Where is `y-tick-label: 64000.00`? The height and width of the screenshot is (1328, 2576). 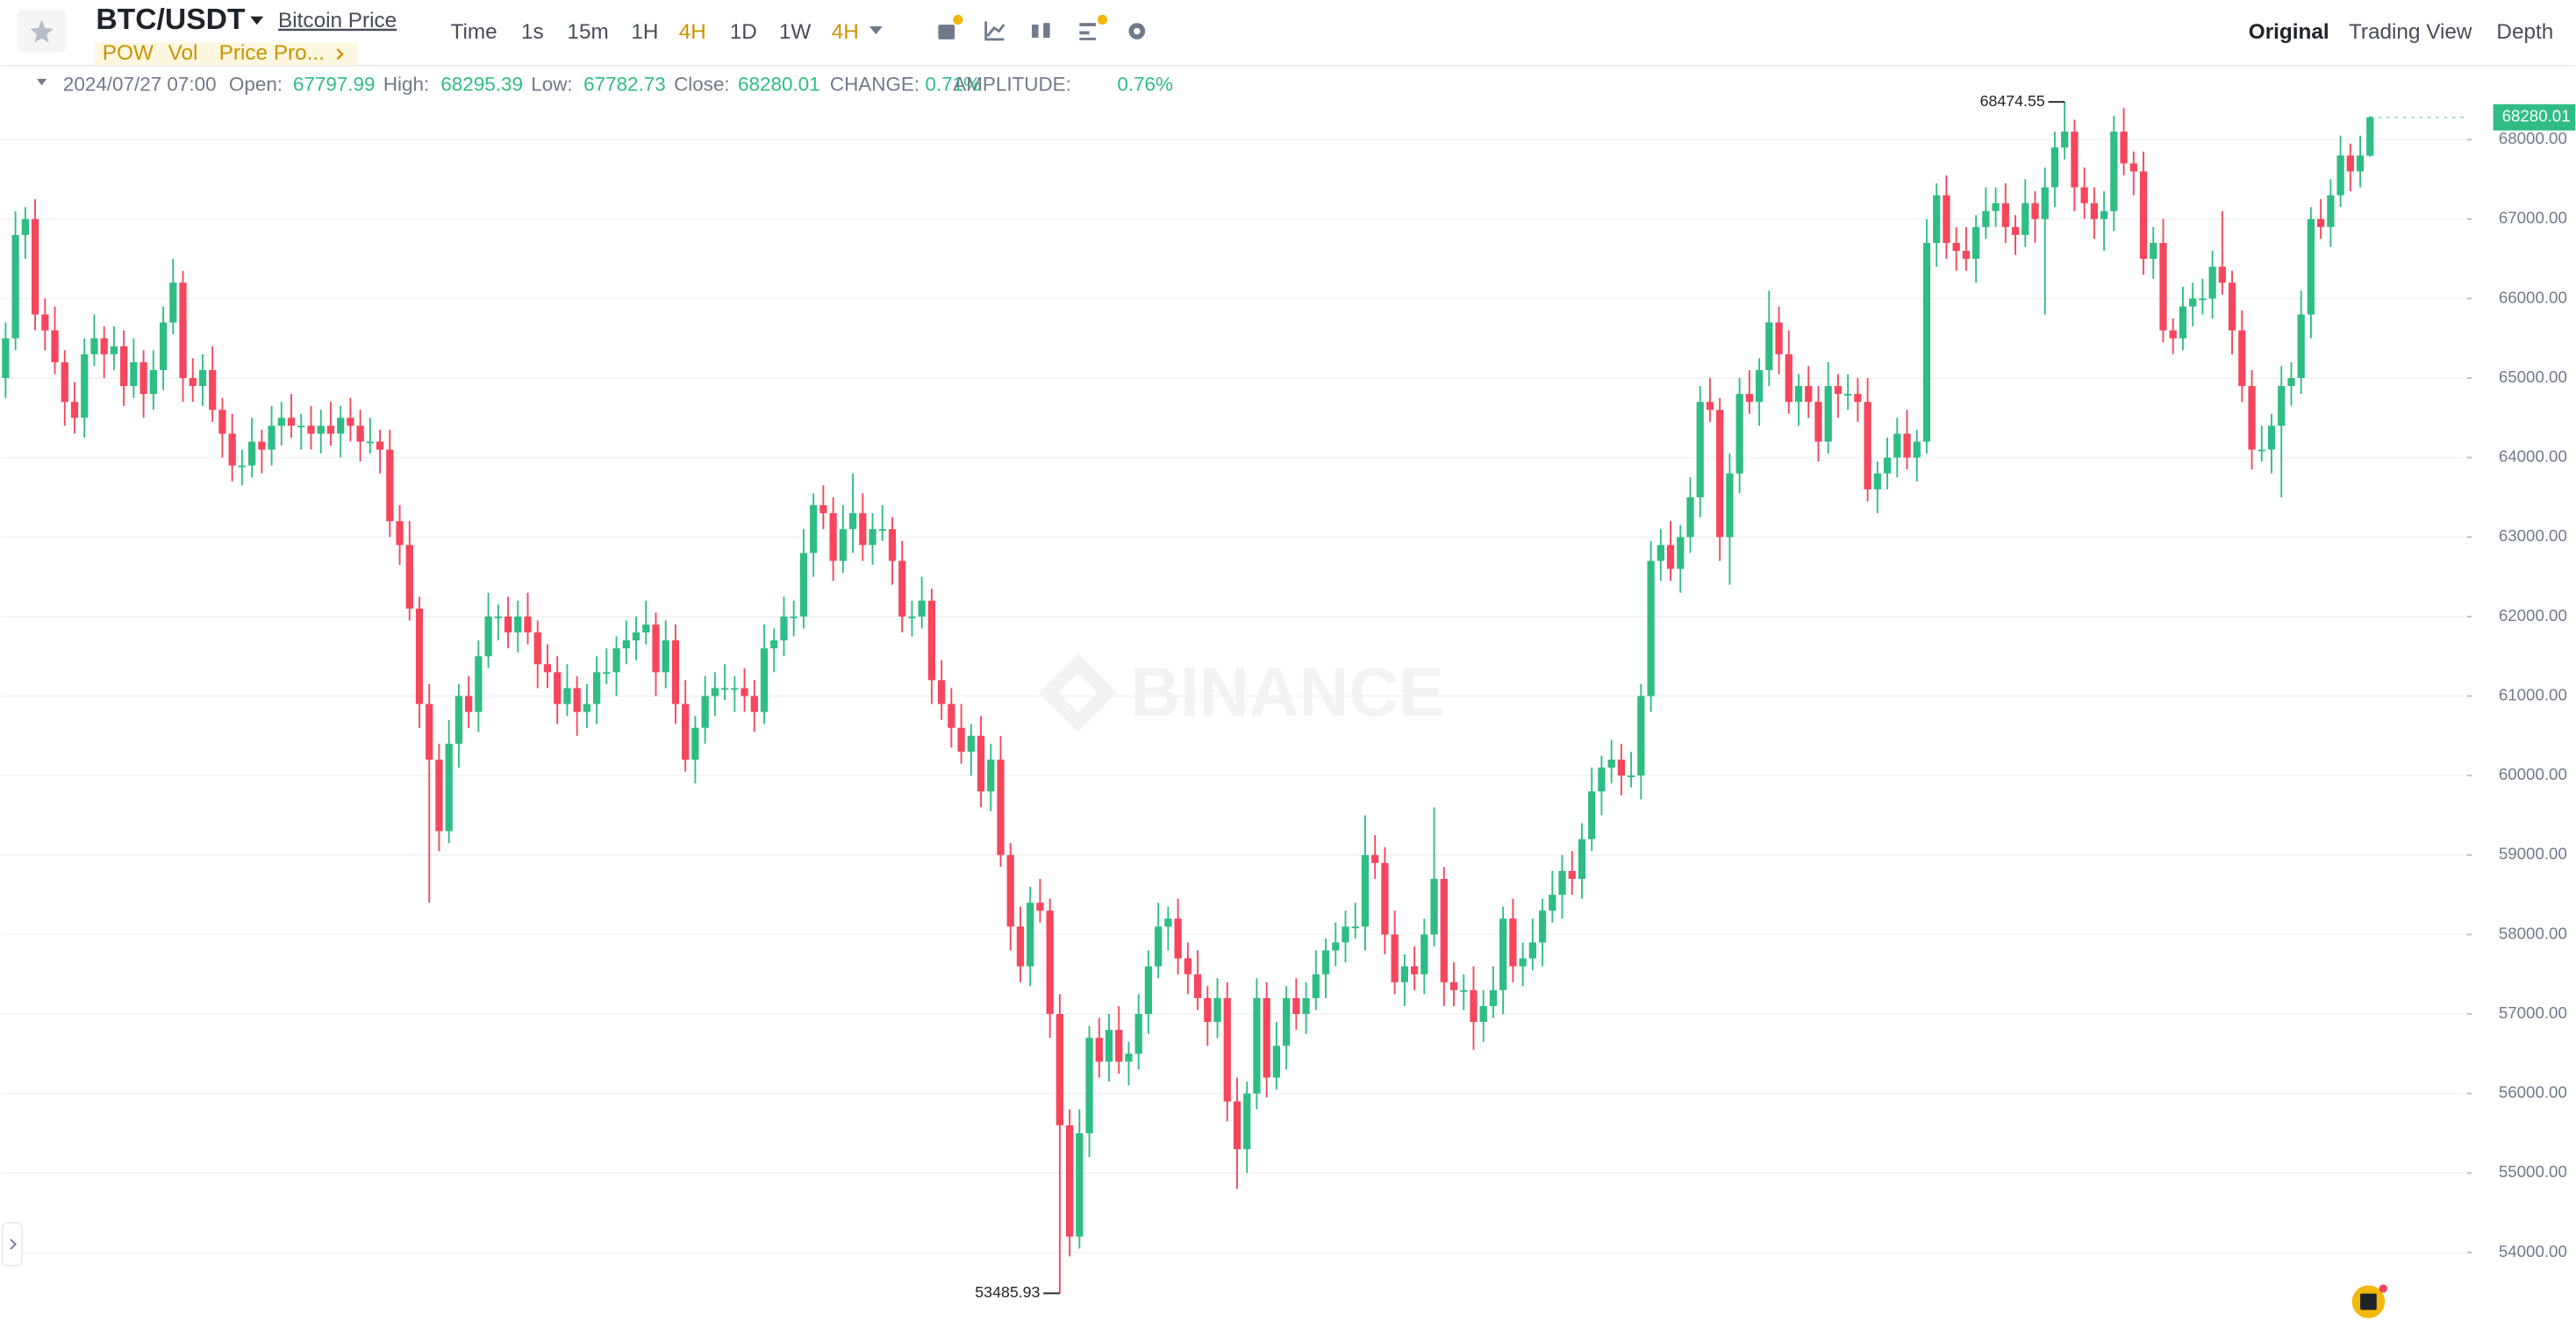
y-tick-label: 64000.00 is located at coordinates (2533, 456).